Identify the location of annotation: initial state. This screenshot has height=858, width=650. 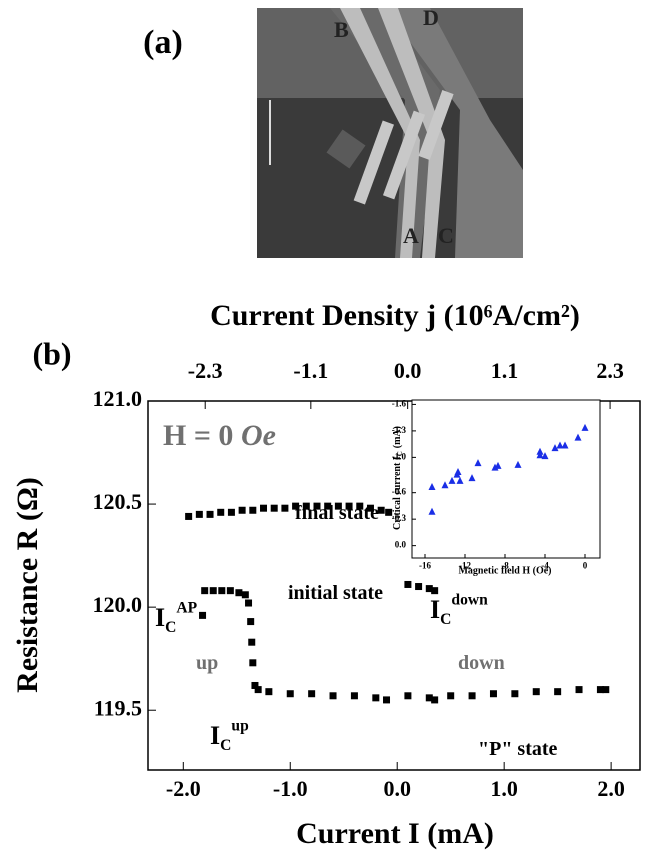
(335, 593).